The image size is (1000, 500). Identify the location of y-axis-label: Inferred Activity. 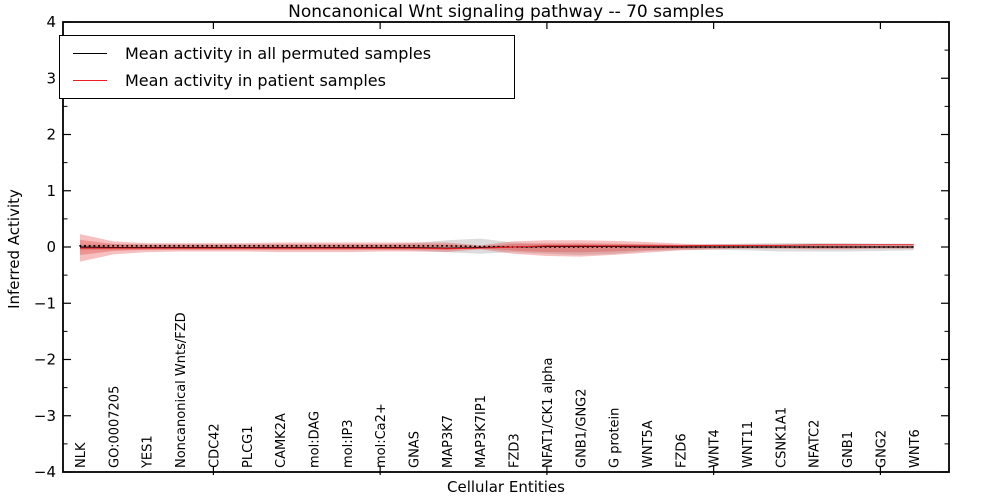
(14, 249).